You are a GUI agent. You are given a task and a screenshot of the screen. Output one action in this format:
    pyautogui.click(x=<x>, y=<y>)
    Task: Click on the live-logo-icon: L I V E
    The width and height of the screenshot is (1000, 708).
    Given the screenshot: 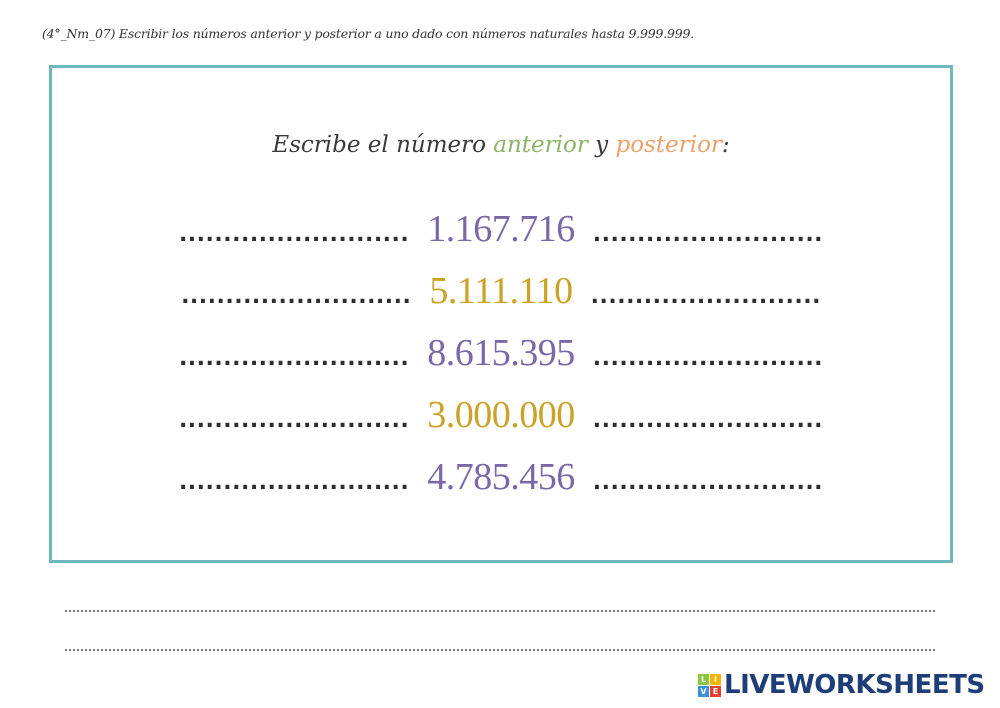 What is the action you would take?
    pyautogui.click(x=709, y=685)
    